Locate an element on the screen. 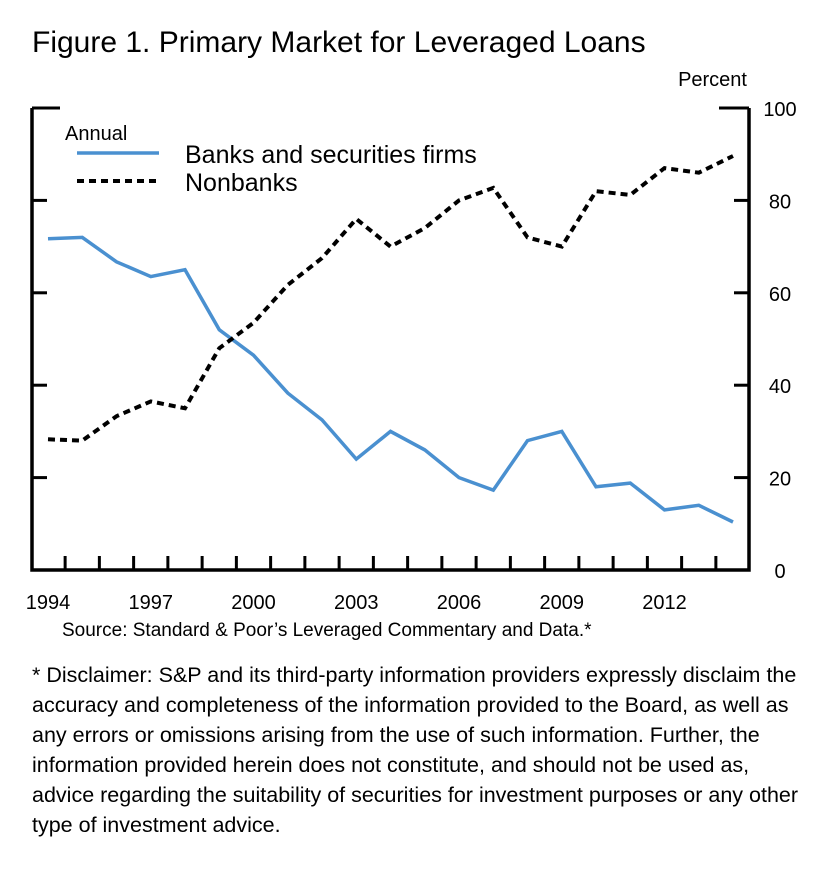  y-tick-label: 20 is located at coordinates (780, 480).